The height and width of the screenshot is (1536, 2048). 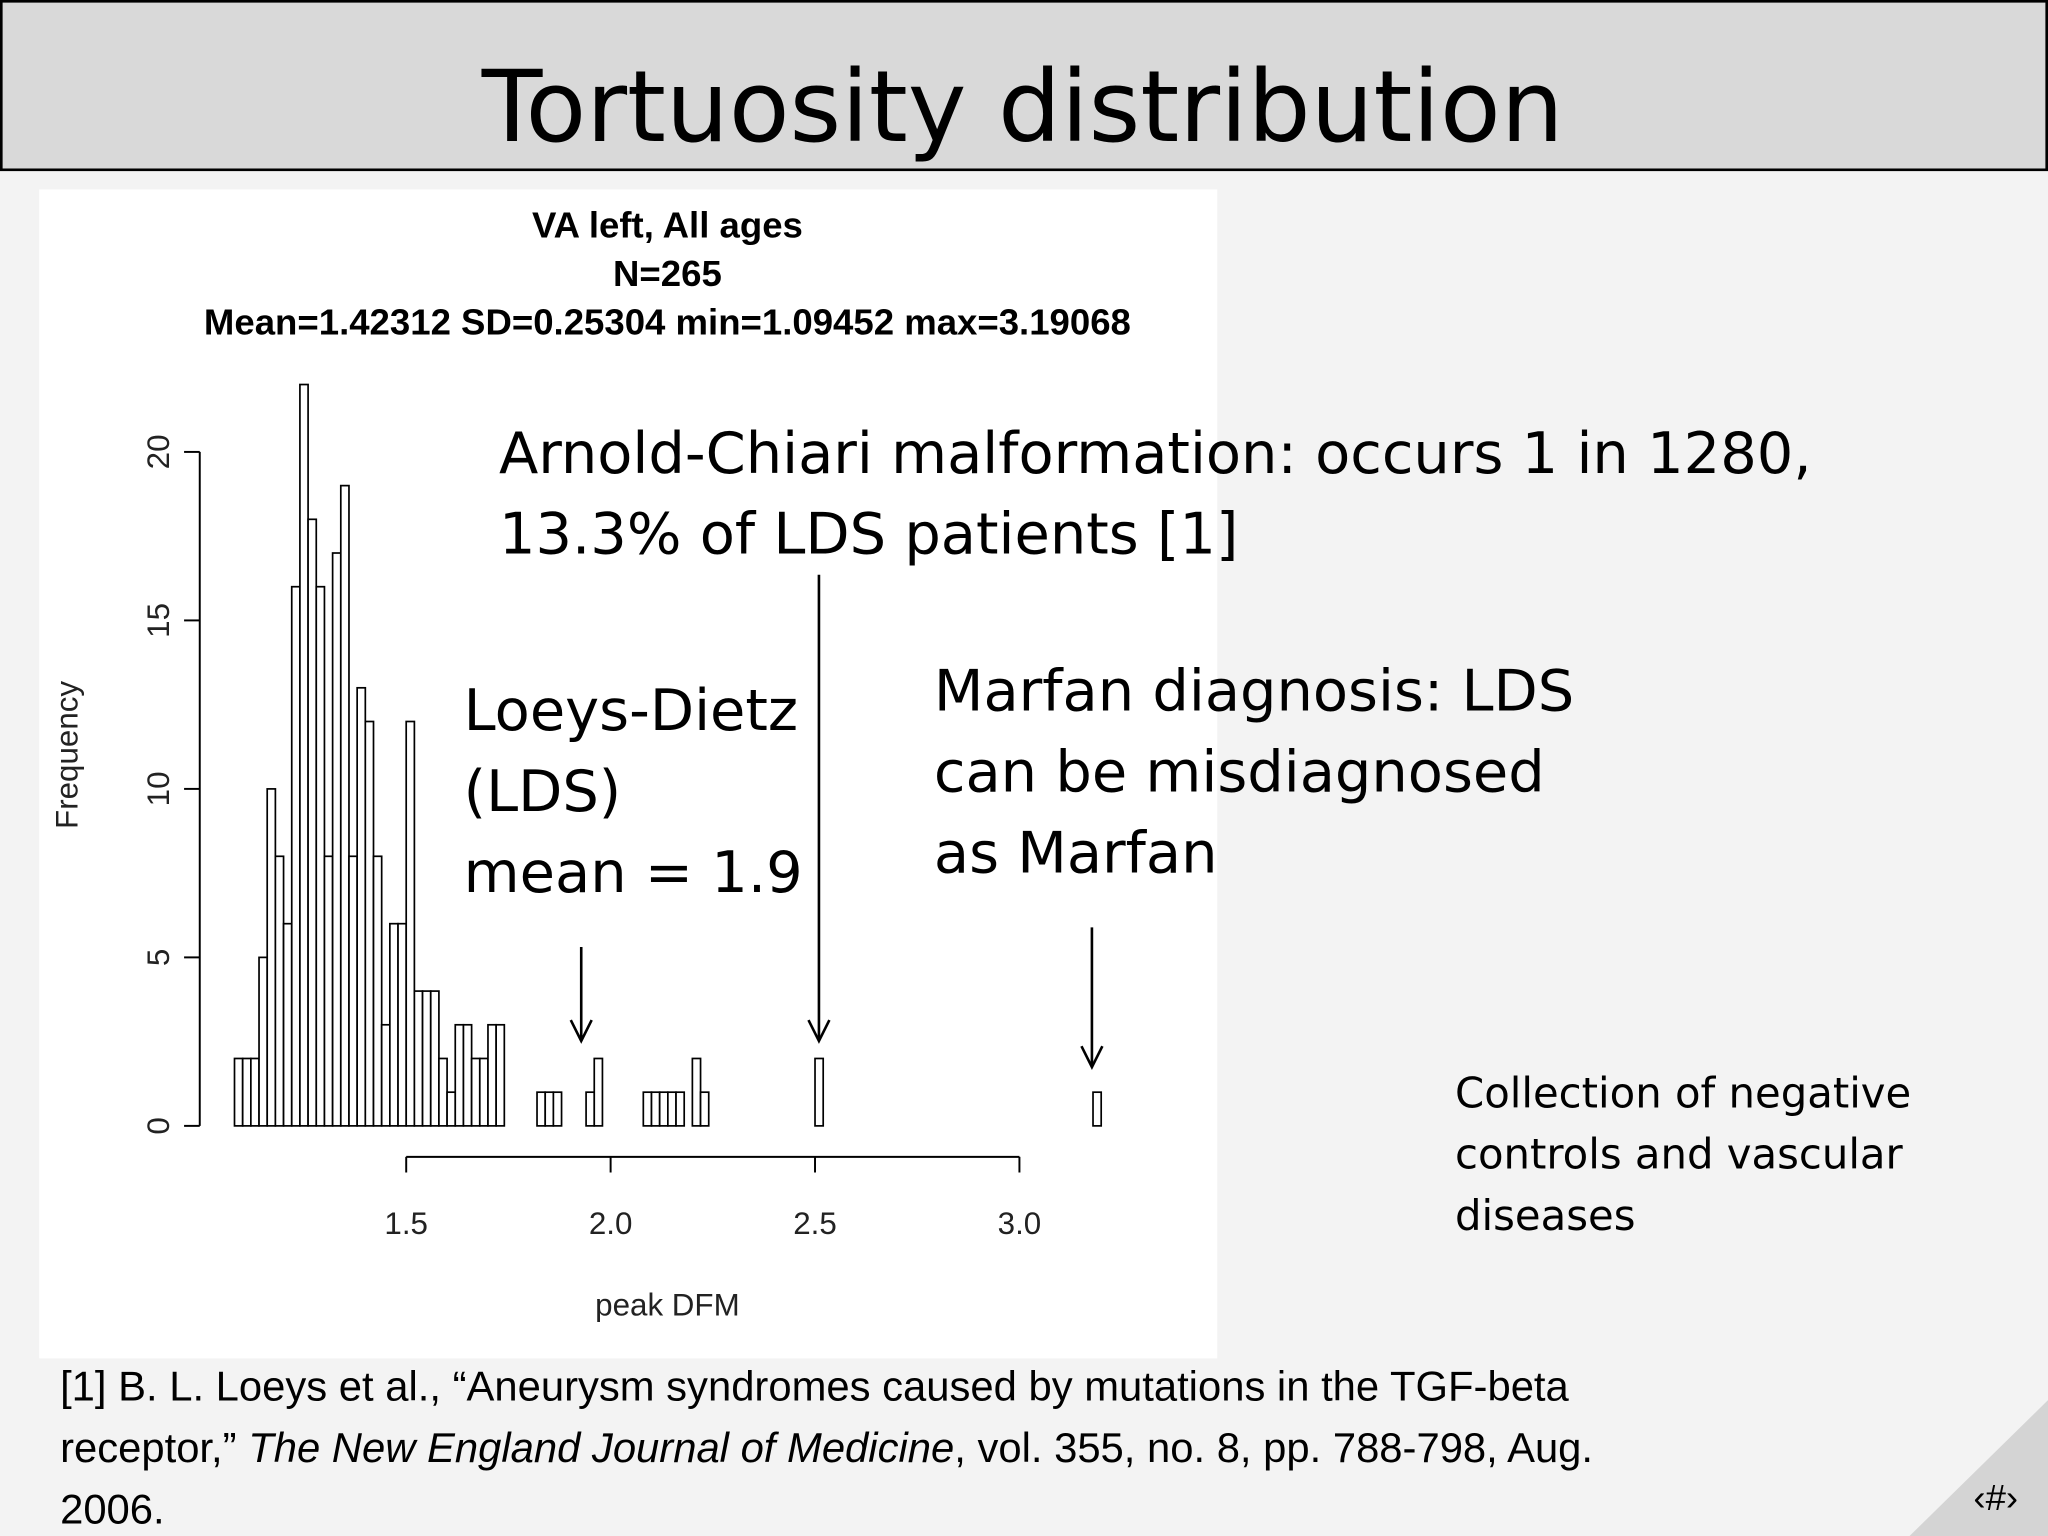 What do you see at coordinates (154, 1447) in the screenshot?
I see `footnote-segment: receptor,”` at bounding box center [154, 1447].